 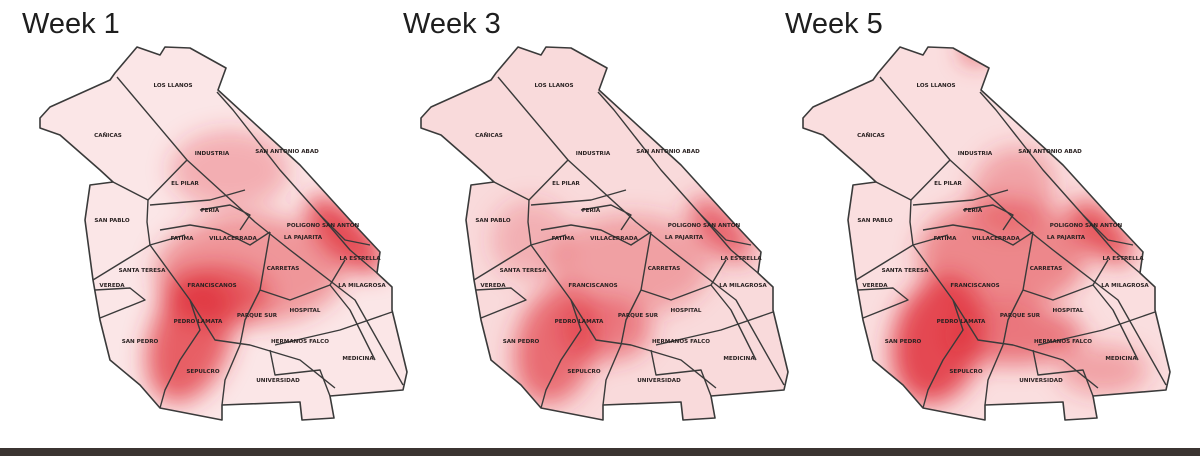 I want to click on neighborhood-label: SAN ANTONIO ABAD, so click(x=668, y=152).